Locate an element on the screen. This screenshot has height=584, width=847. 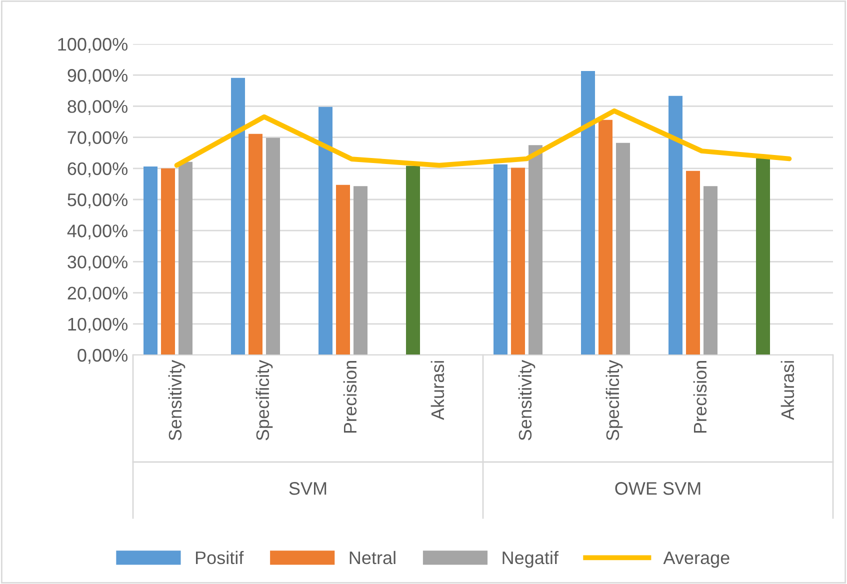
y-tick-label: 0,00% is located at coordinates (103, 356).